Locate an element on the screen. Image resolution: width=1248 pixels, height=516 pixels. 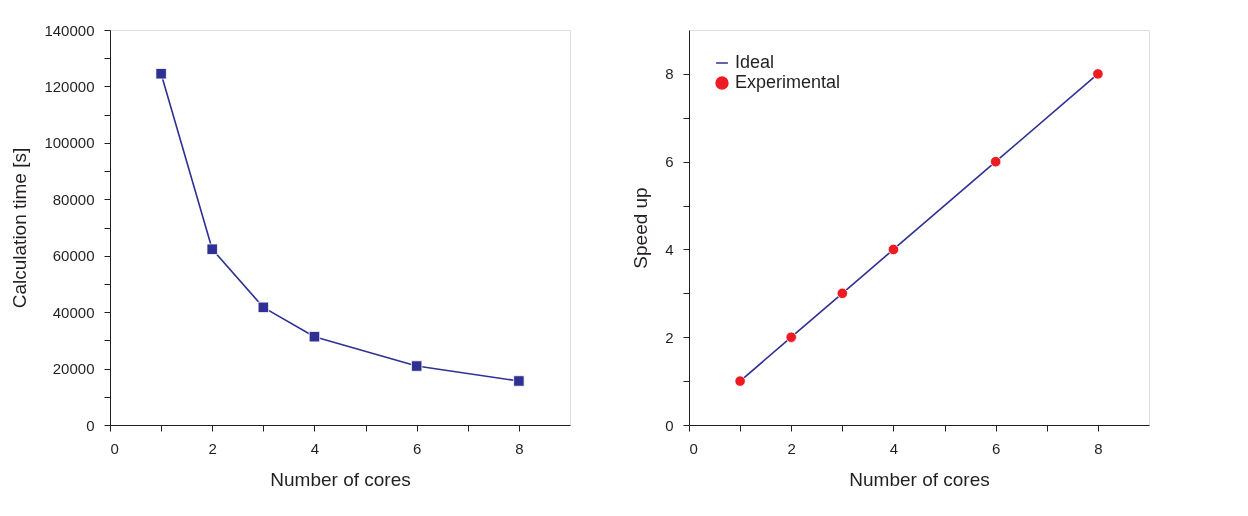
y-tick-label: 80000 is located at coordinates (73, 199).